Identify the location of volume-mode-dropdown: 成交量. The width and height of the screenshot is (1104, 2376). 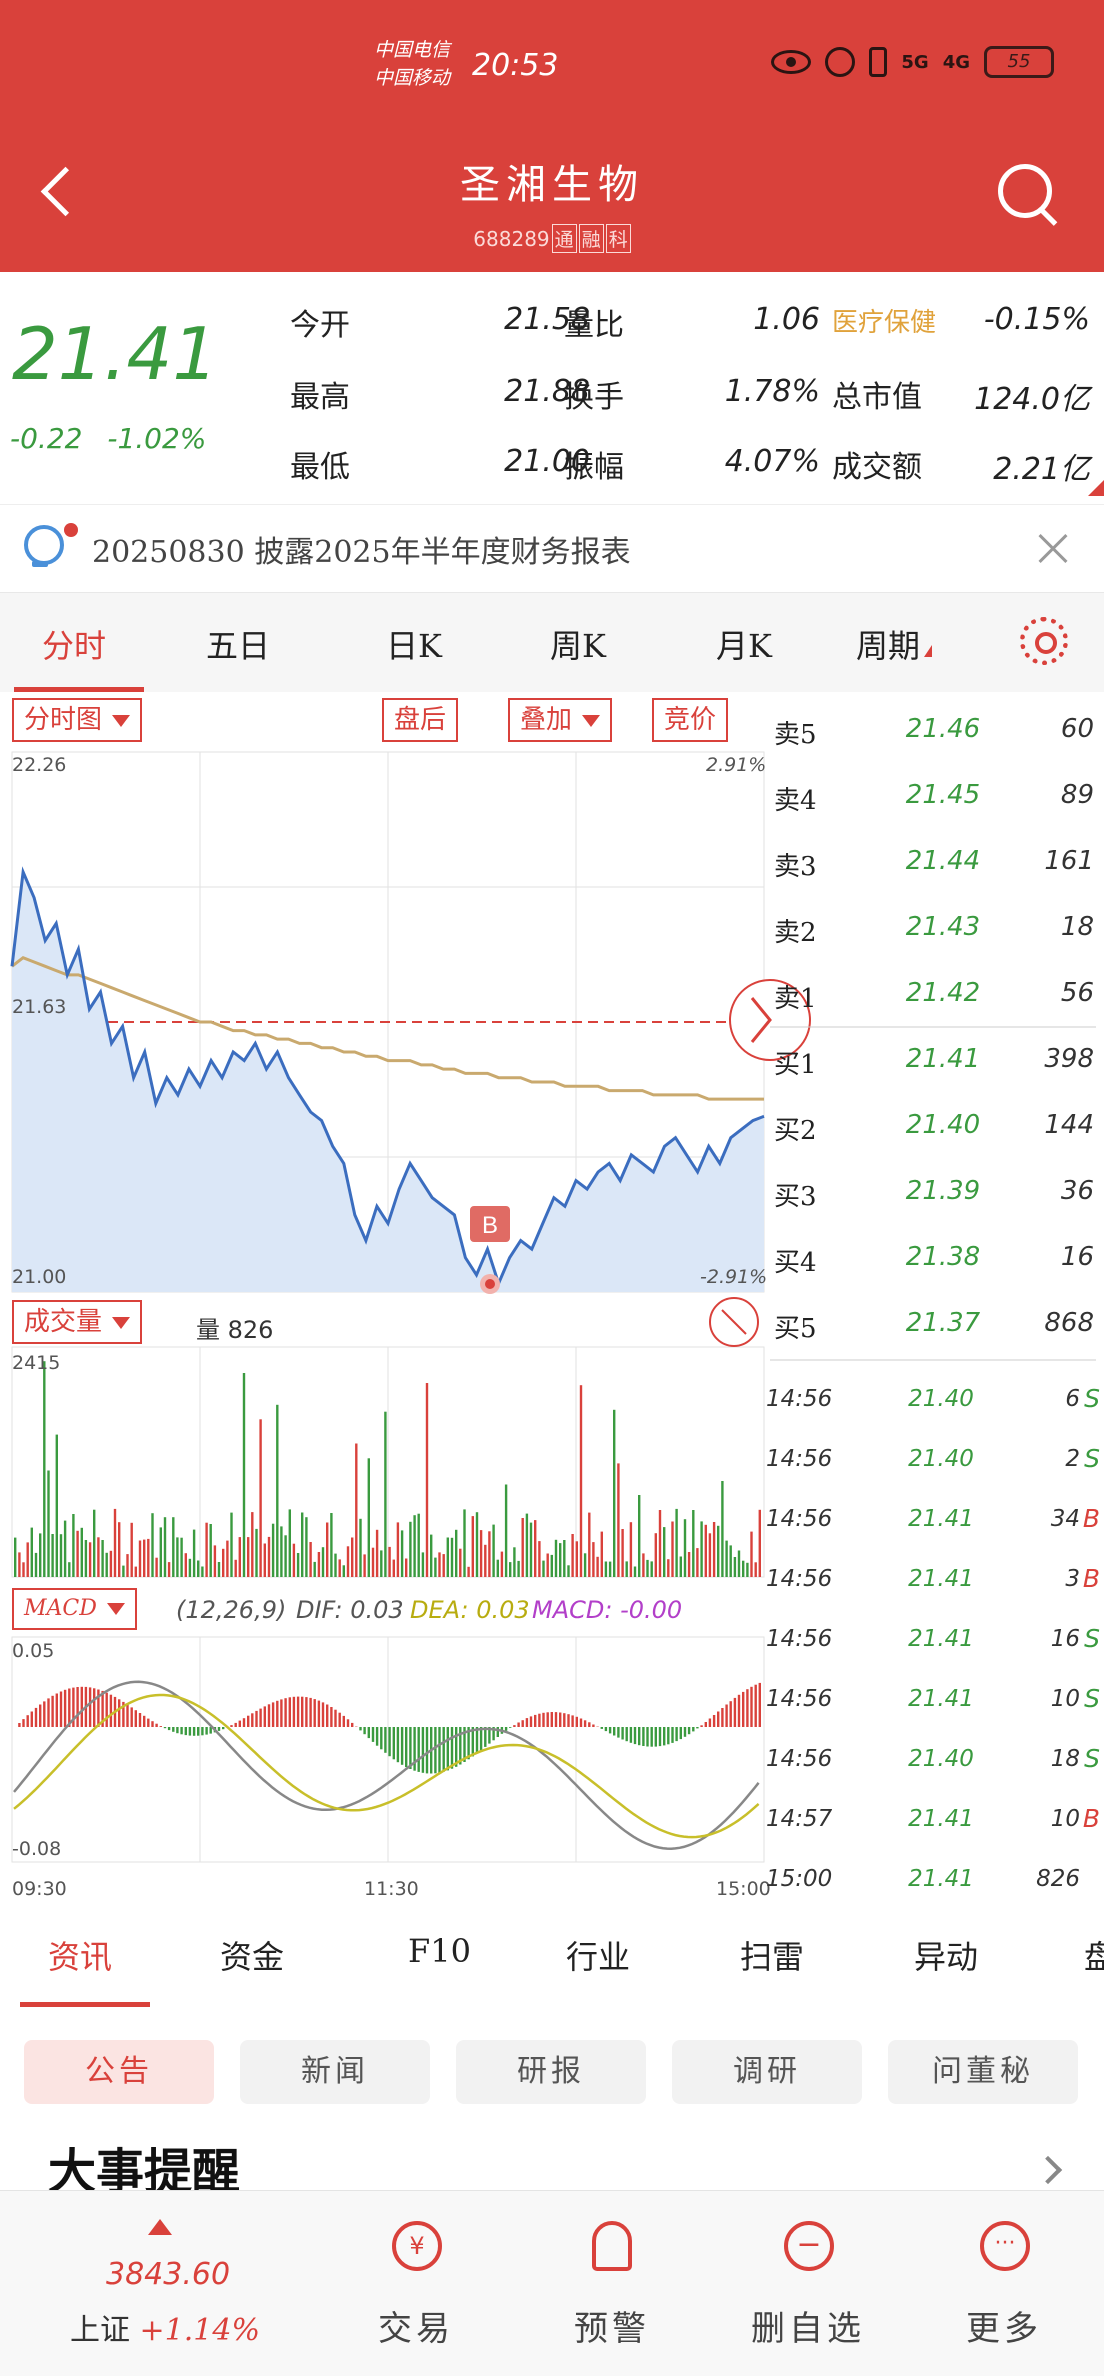
(77, 1322).